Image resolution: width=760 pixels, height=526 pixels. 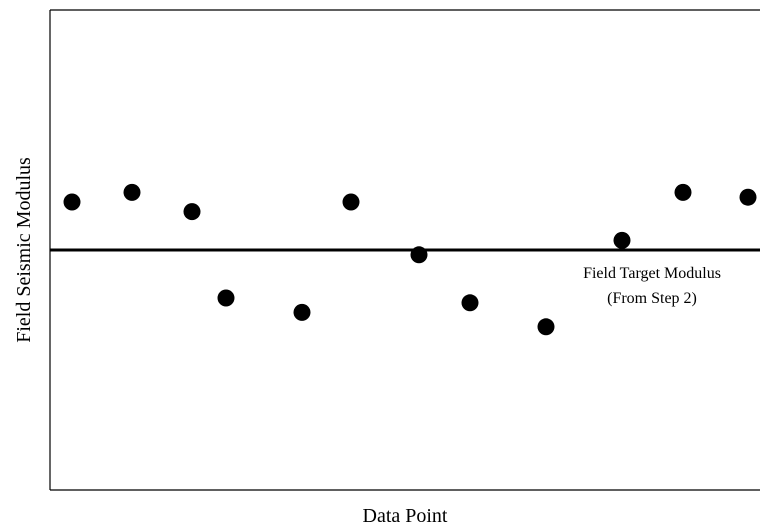 What do you see at coordinates (405, 515) in the screenshot?
I see `x-axis-title: Data Point` at bounding box center [405, 515].